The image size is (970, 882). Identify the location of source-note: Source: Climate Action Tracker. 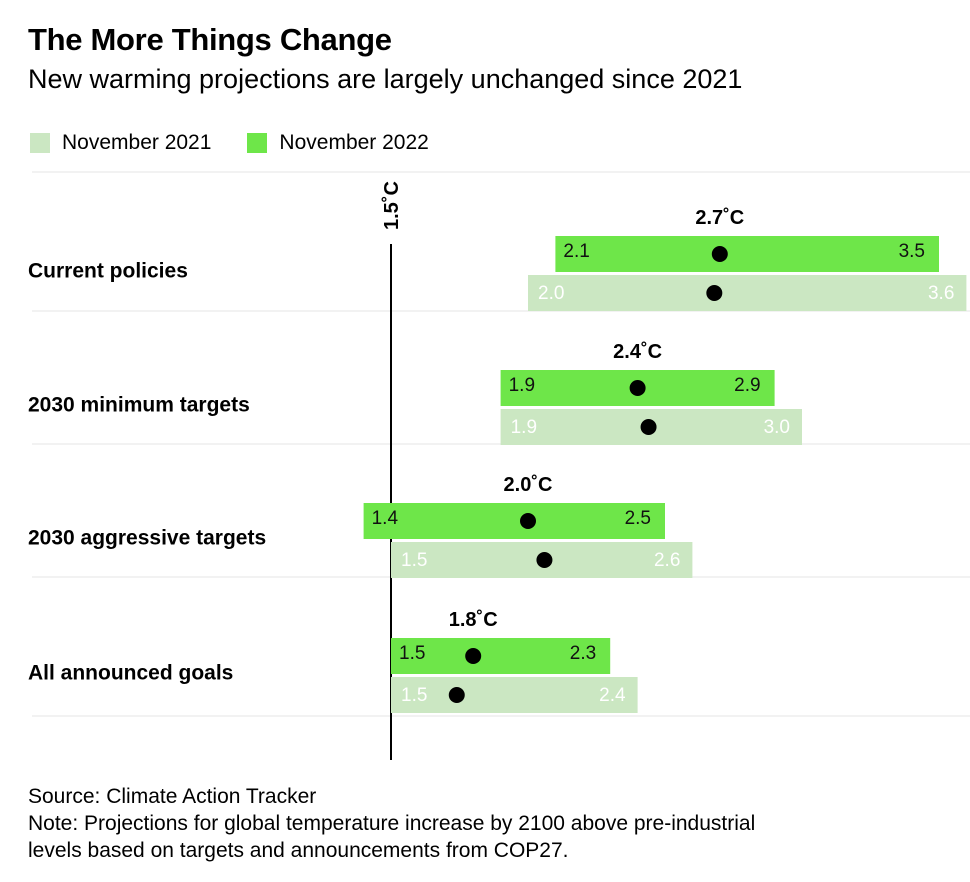
(172, 796).